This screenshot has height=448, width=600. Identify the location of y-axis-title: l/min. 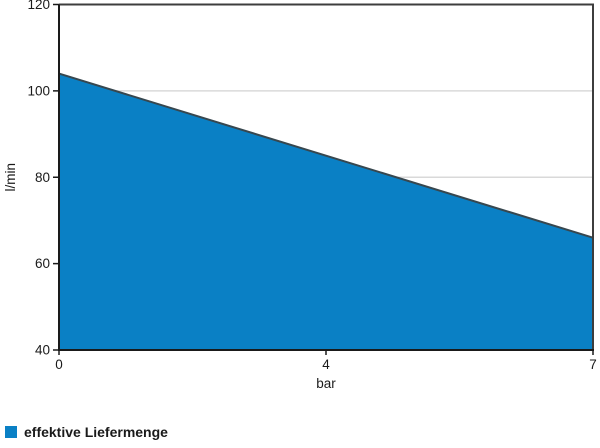
(10, 177).